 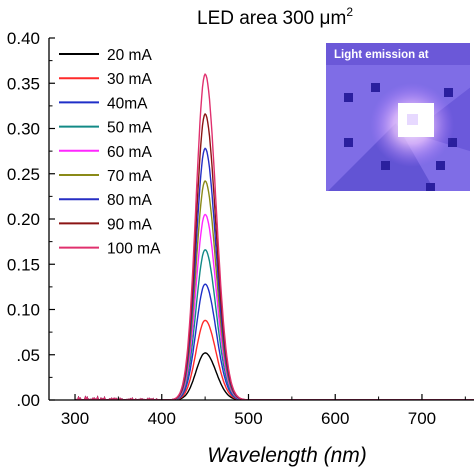 What do you see at coordinates (274, 376) in the screenshot?
I see `series-line-20ma` at bounding box center [274, 376].